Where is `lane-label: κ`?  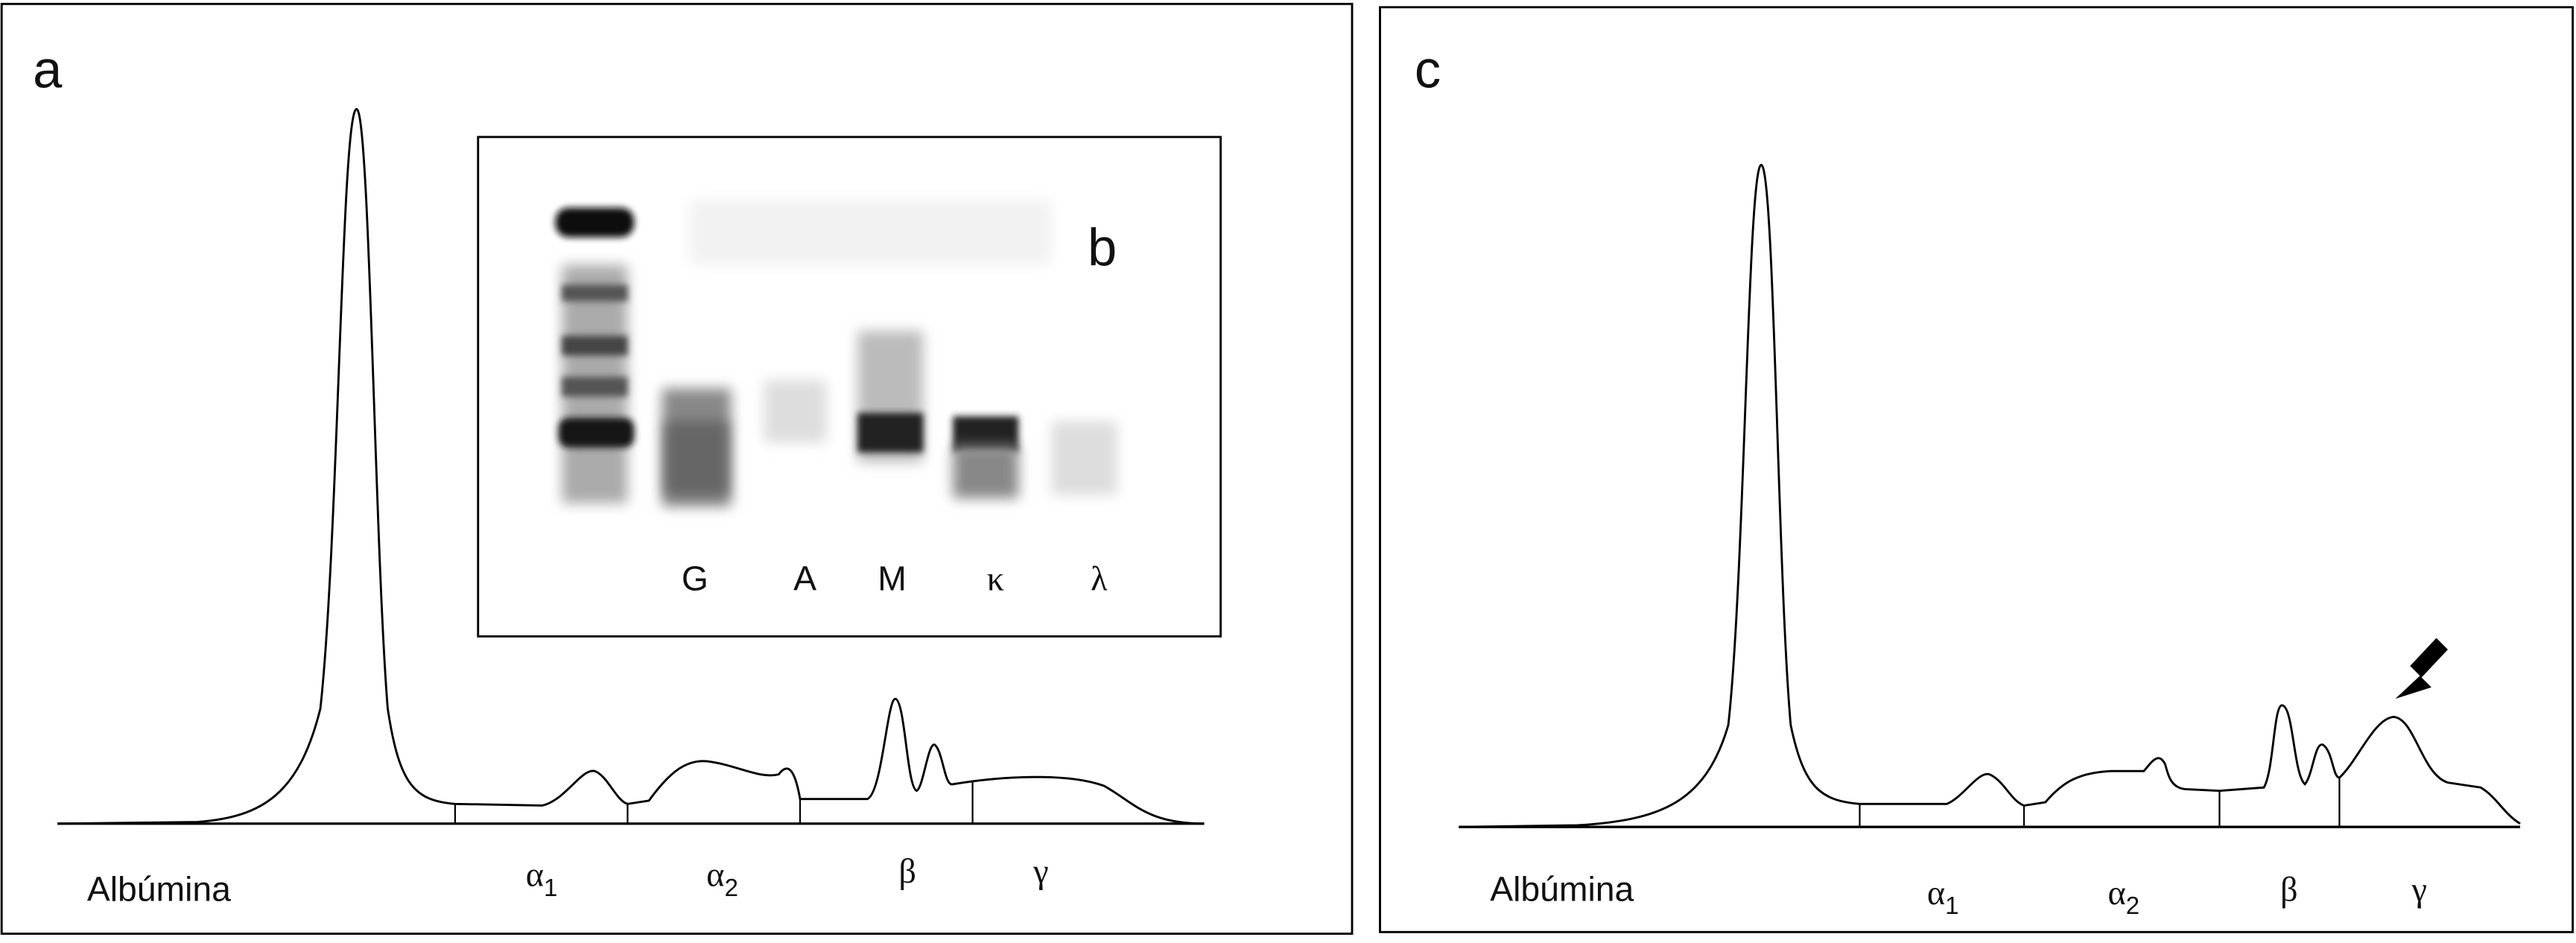 lane-label: κ is located at coordinates (996, 580).